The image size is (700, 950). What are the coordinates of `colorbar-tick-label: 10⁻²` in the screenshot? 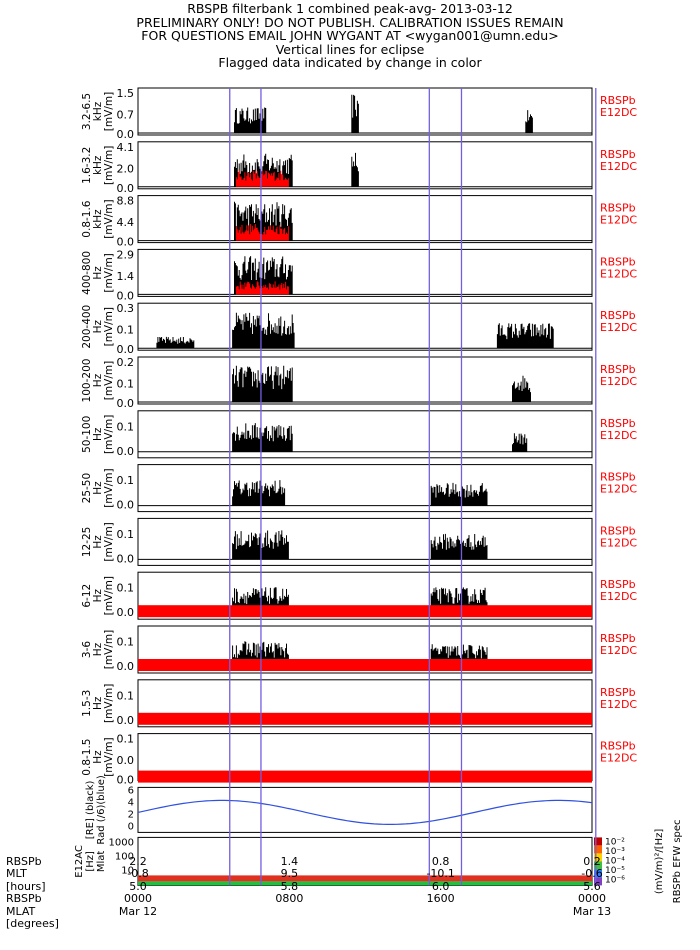 It's located at (615, 842).